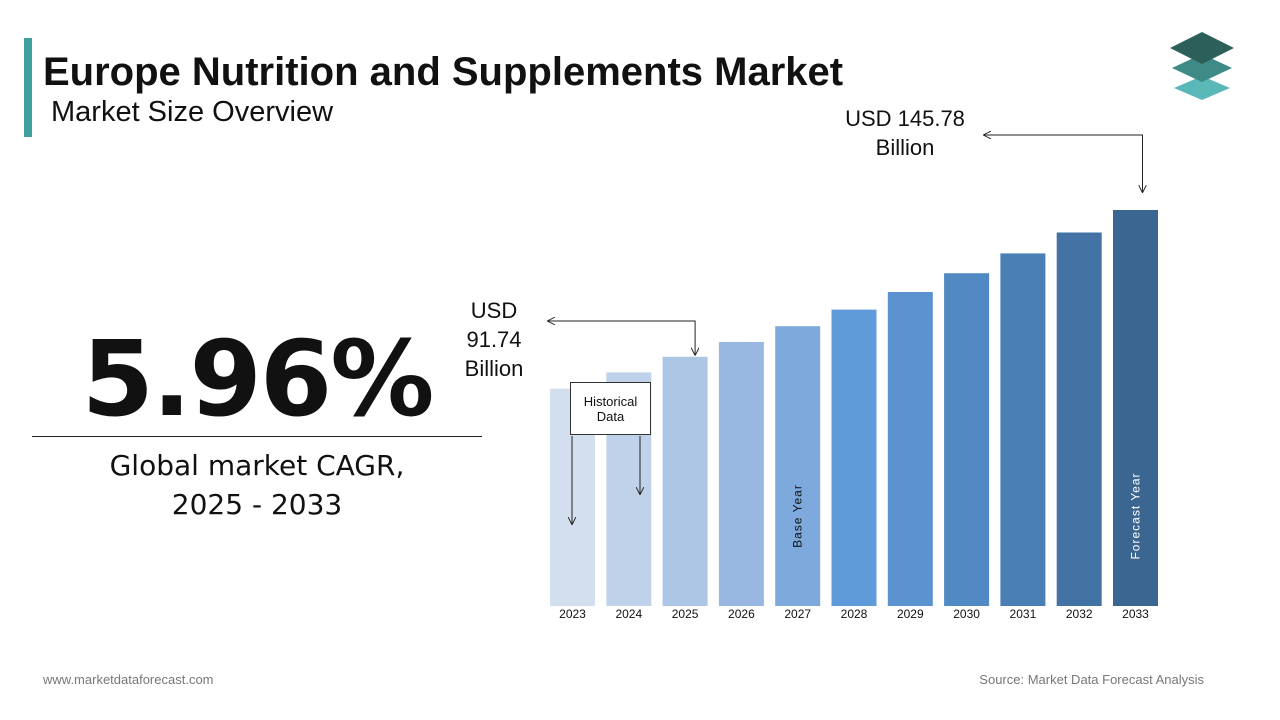  What do you see at coordinates (610, 416) in the screenshot?
I see `historical-box-line2: Data` at bounding box center [610, 416].